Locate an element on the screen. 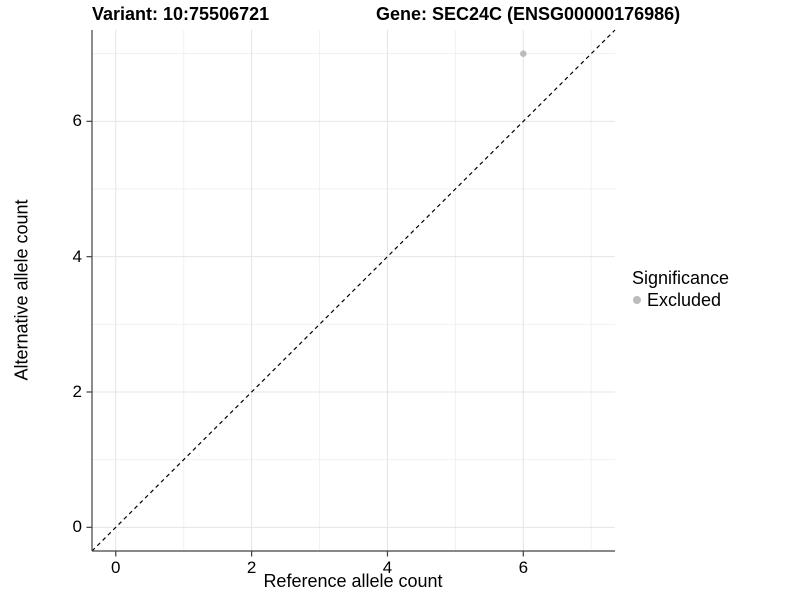  y-tick-label: 6 is located at coordinates (77, 121).